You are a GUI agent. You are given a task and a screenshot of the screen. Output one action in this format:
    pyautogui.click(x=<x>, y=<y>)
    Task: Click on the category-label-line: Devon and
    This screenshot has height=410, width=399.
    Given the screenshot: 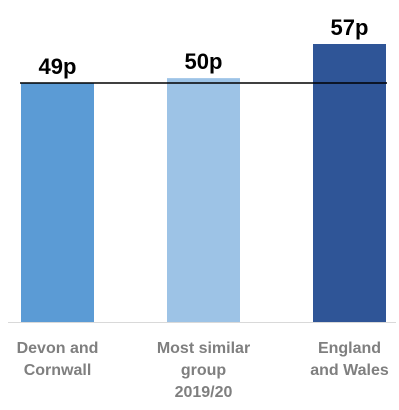 What is the action you would take?
    pyautogui.click(x=58, y=348)
    